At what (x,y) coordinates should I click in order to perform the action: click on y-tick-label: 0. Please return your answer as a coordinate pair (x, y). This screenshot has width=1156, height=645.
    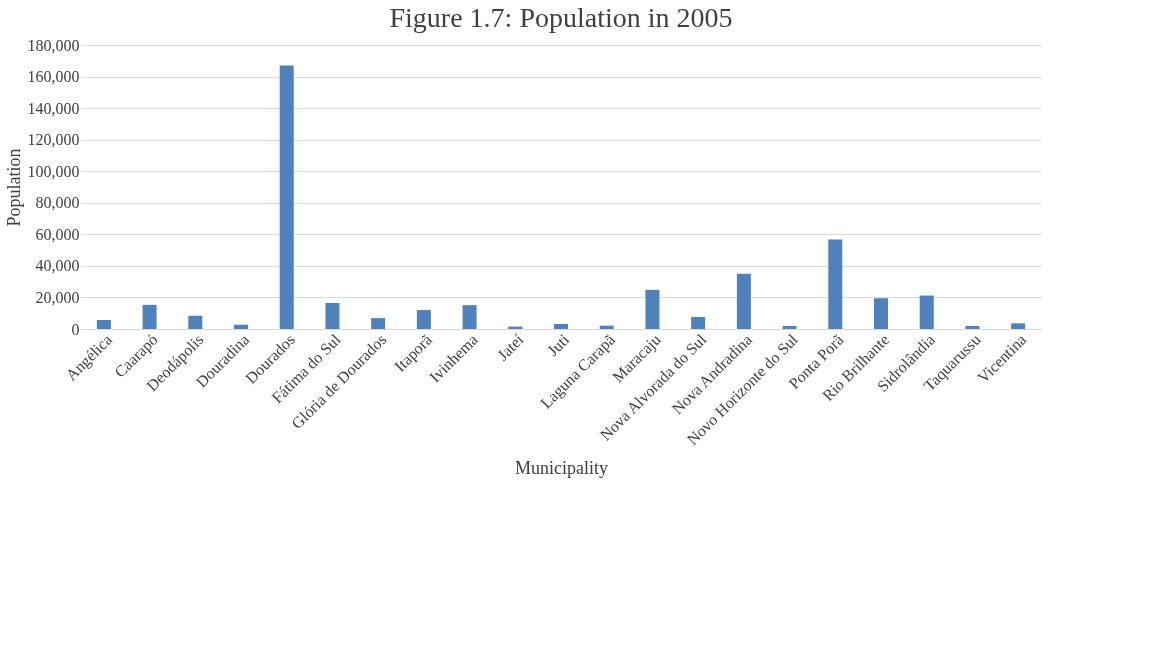
    Looking at the image, I should click on (75, 329).